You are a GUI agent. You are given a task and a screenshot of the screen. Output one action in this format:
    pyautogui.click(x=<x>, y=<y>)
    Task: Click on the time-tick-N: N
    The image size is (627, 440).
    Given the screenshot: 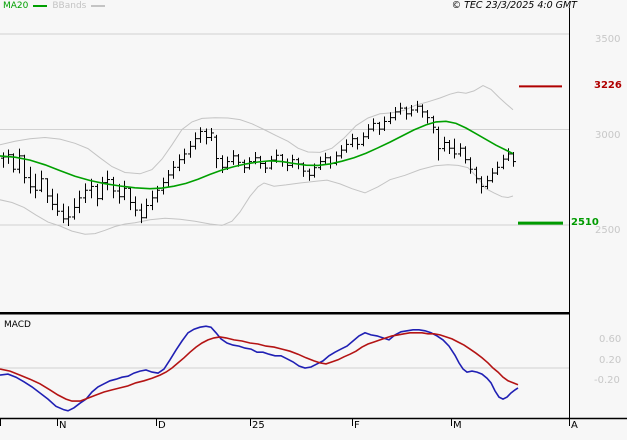 What is the action you would take?
    pyautogui.click(x=63, y=425)
    